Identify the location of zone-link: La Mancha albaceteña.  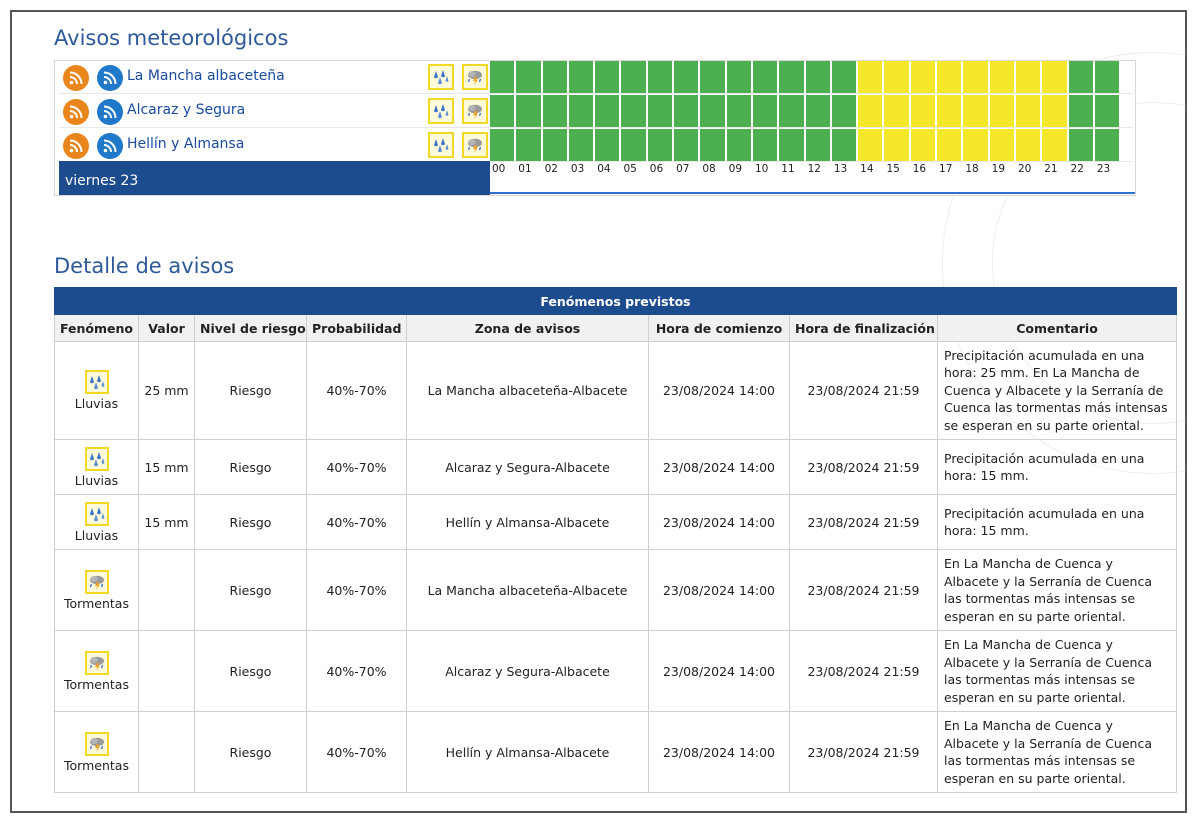
(206, 76).